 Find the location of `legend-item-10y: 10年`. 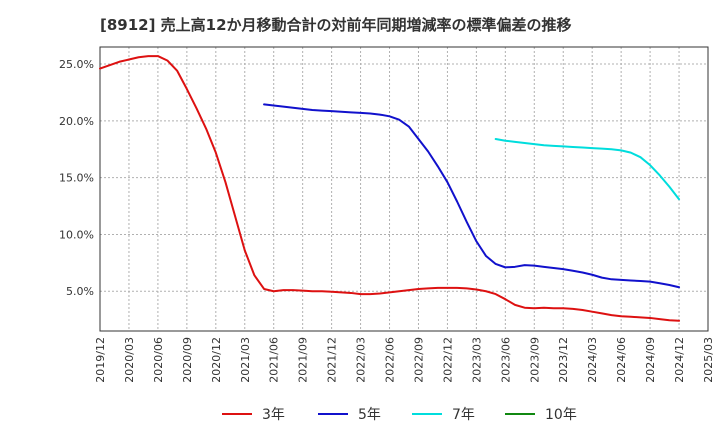

legend-item-10y: 10年 is located at coordinates (541, 414).